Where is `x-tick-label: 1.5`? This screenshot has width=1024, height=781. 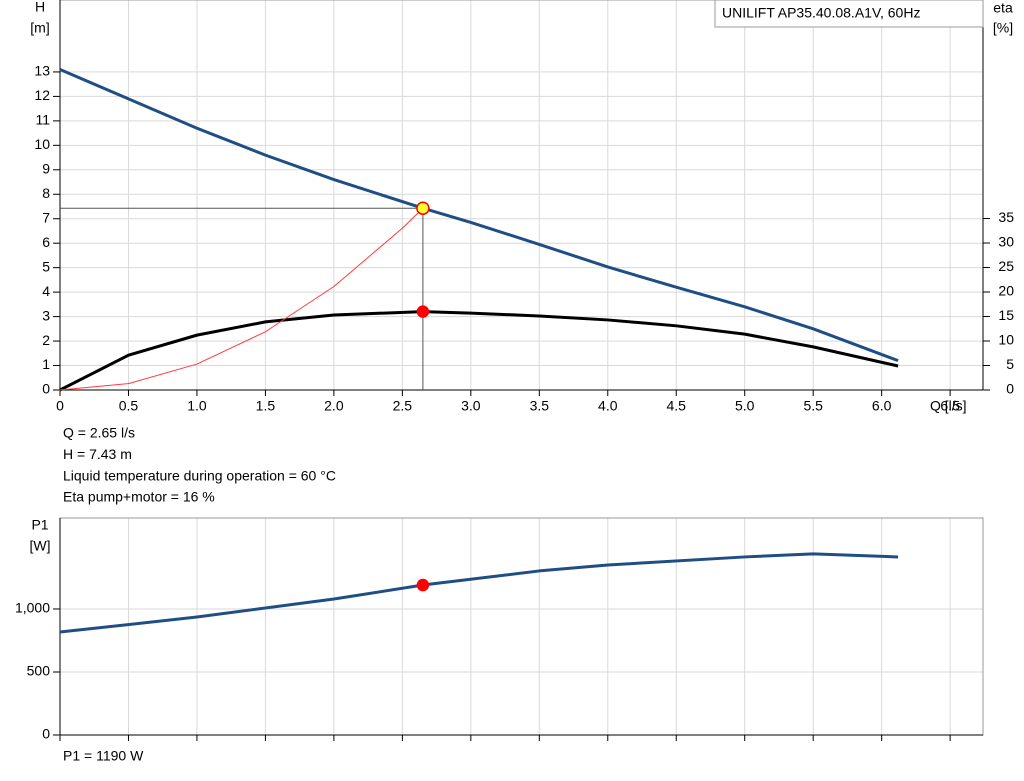 x-tick-label: 1.5 is located at coordinates (266, 406).